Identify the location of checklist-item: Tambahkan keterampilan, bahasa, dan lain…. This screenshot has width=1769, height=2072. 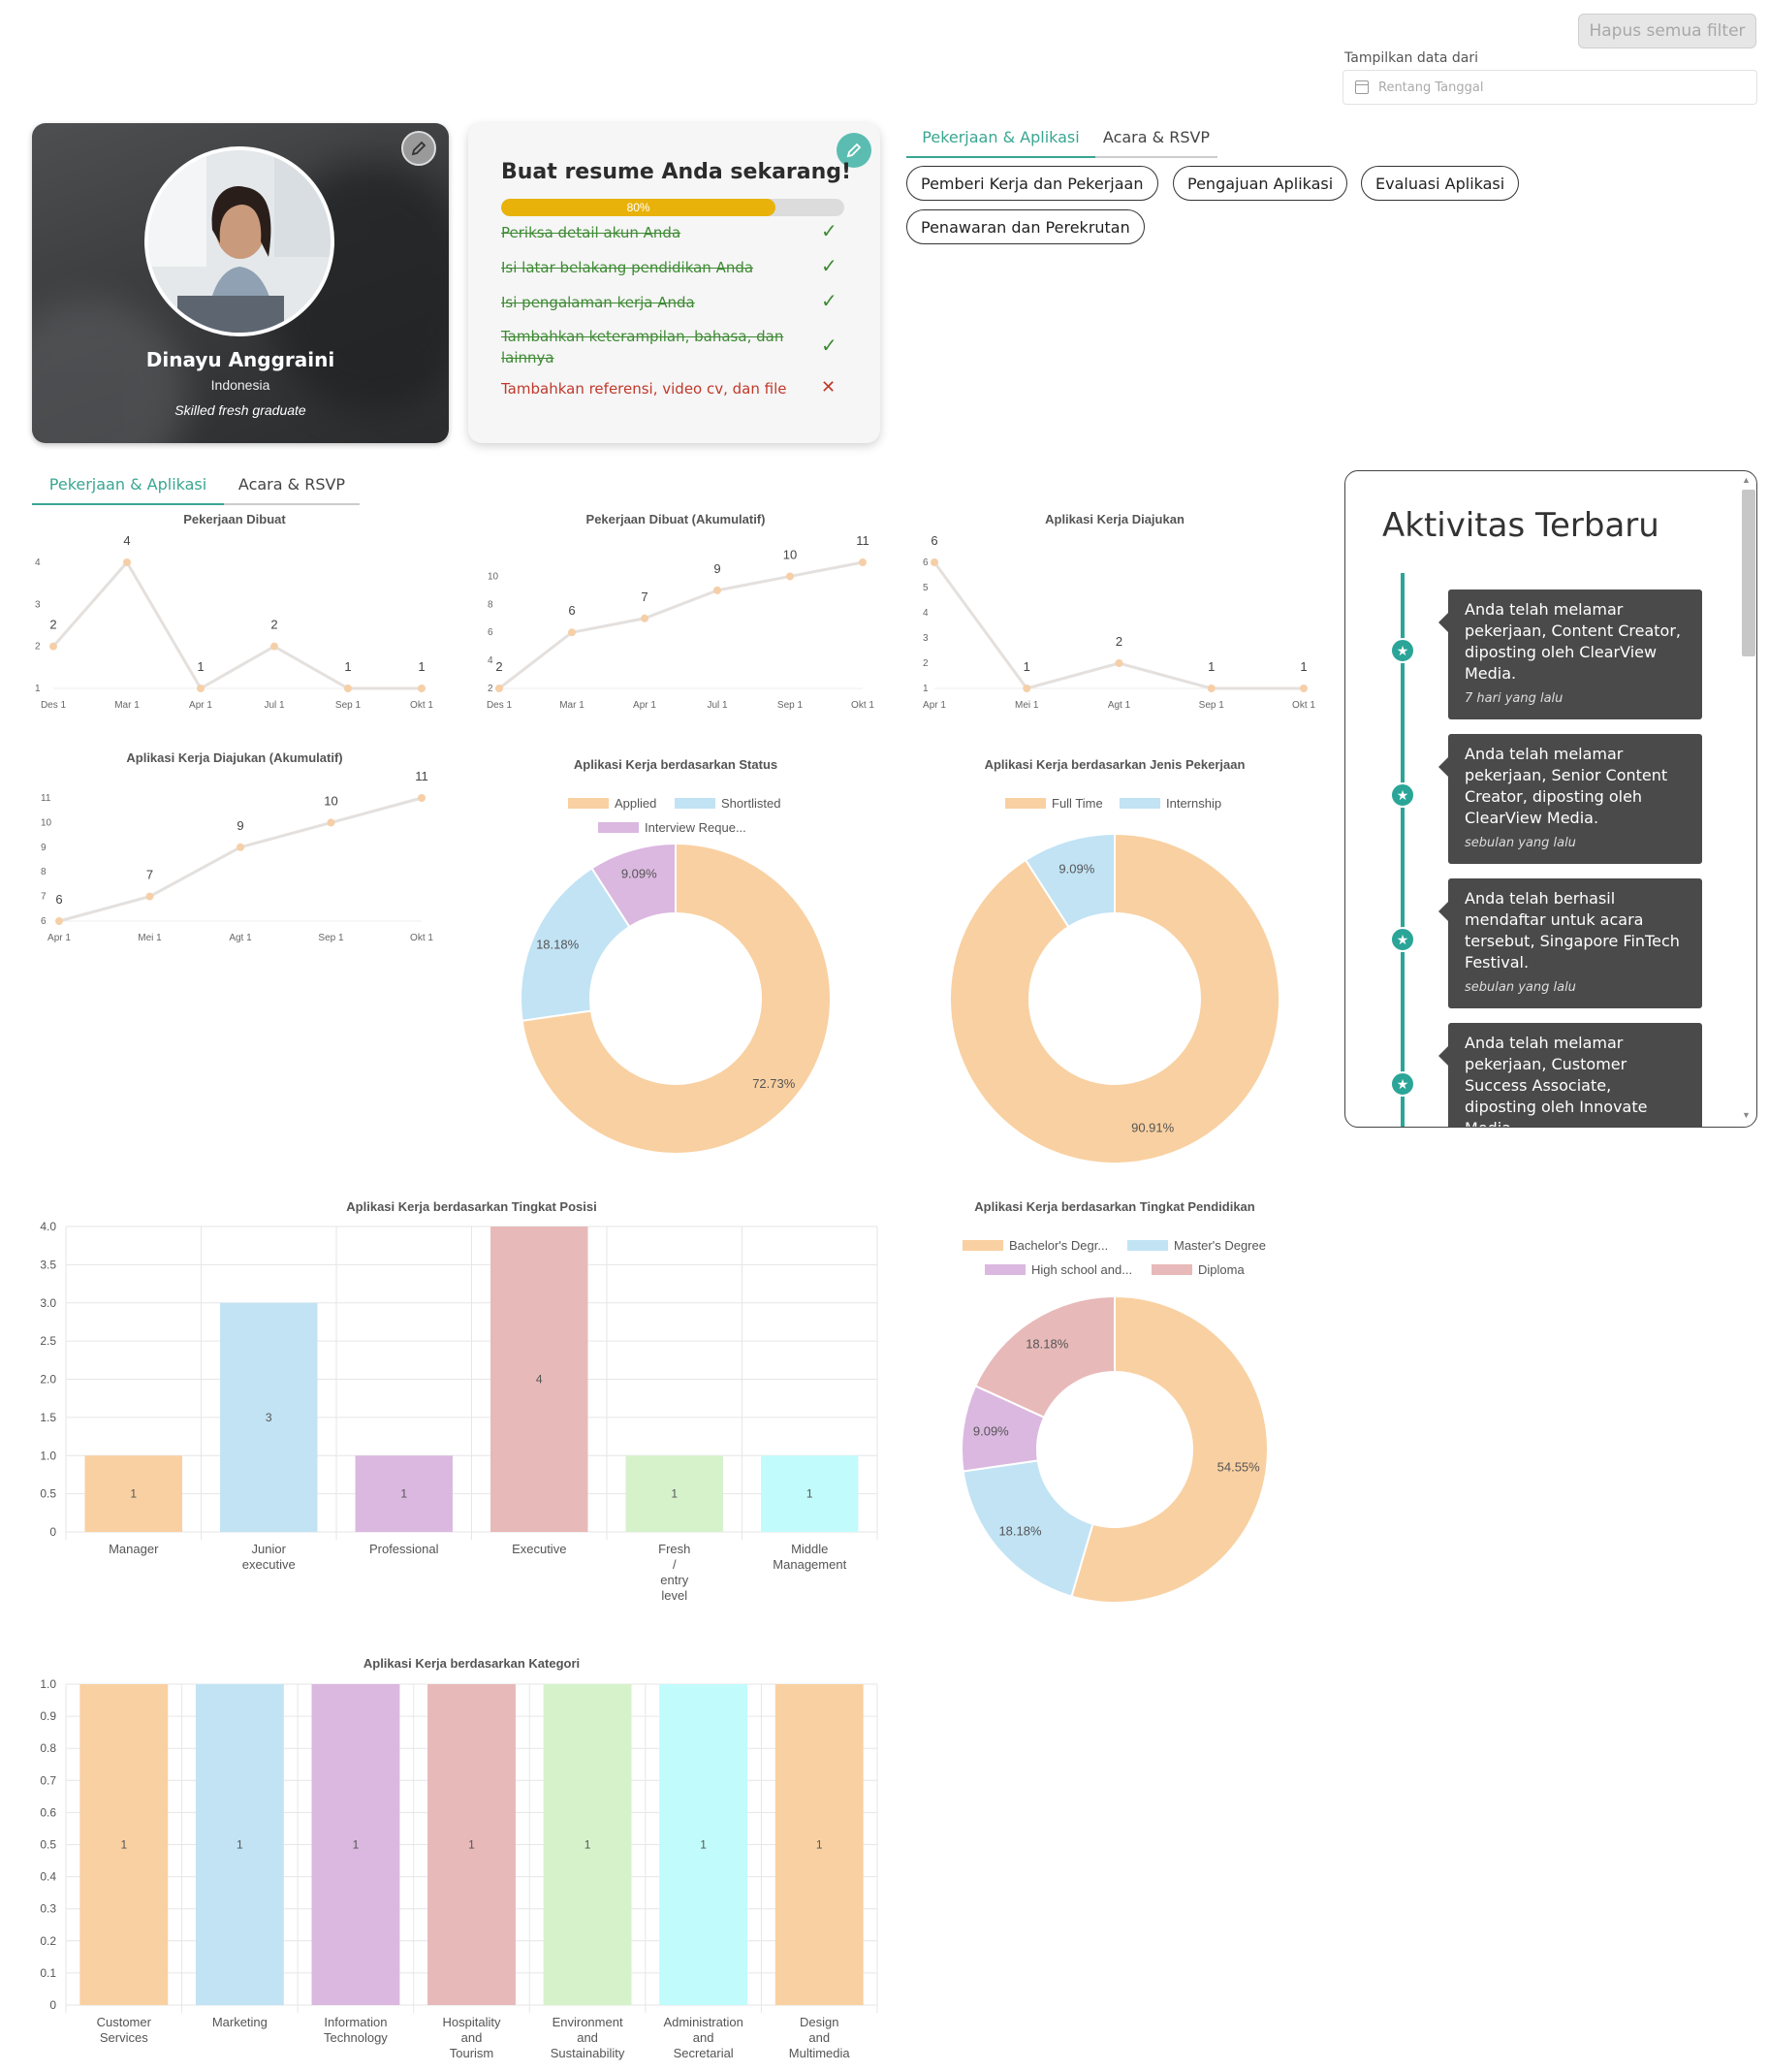
(642, 347).